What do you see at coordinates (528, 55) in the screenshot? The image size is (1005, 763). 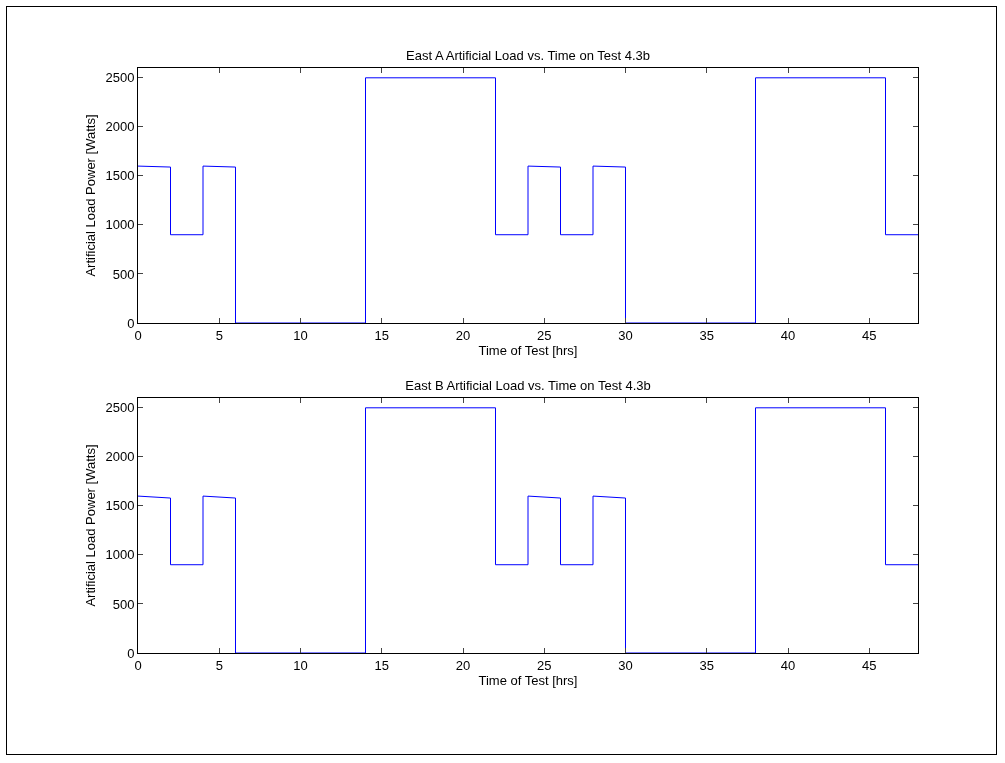 I see `chart-title: East A Artificial Load vs. Time on Test 4.3b` at bounding box center [528, 55].